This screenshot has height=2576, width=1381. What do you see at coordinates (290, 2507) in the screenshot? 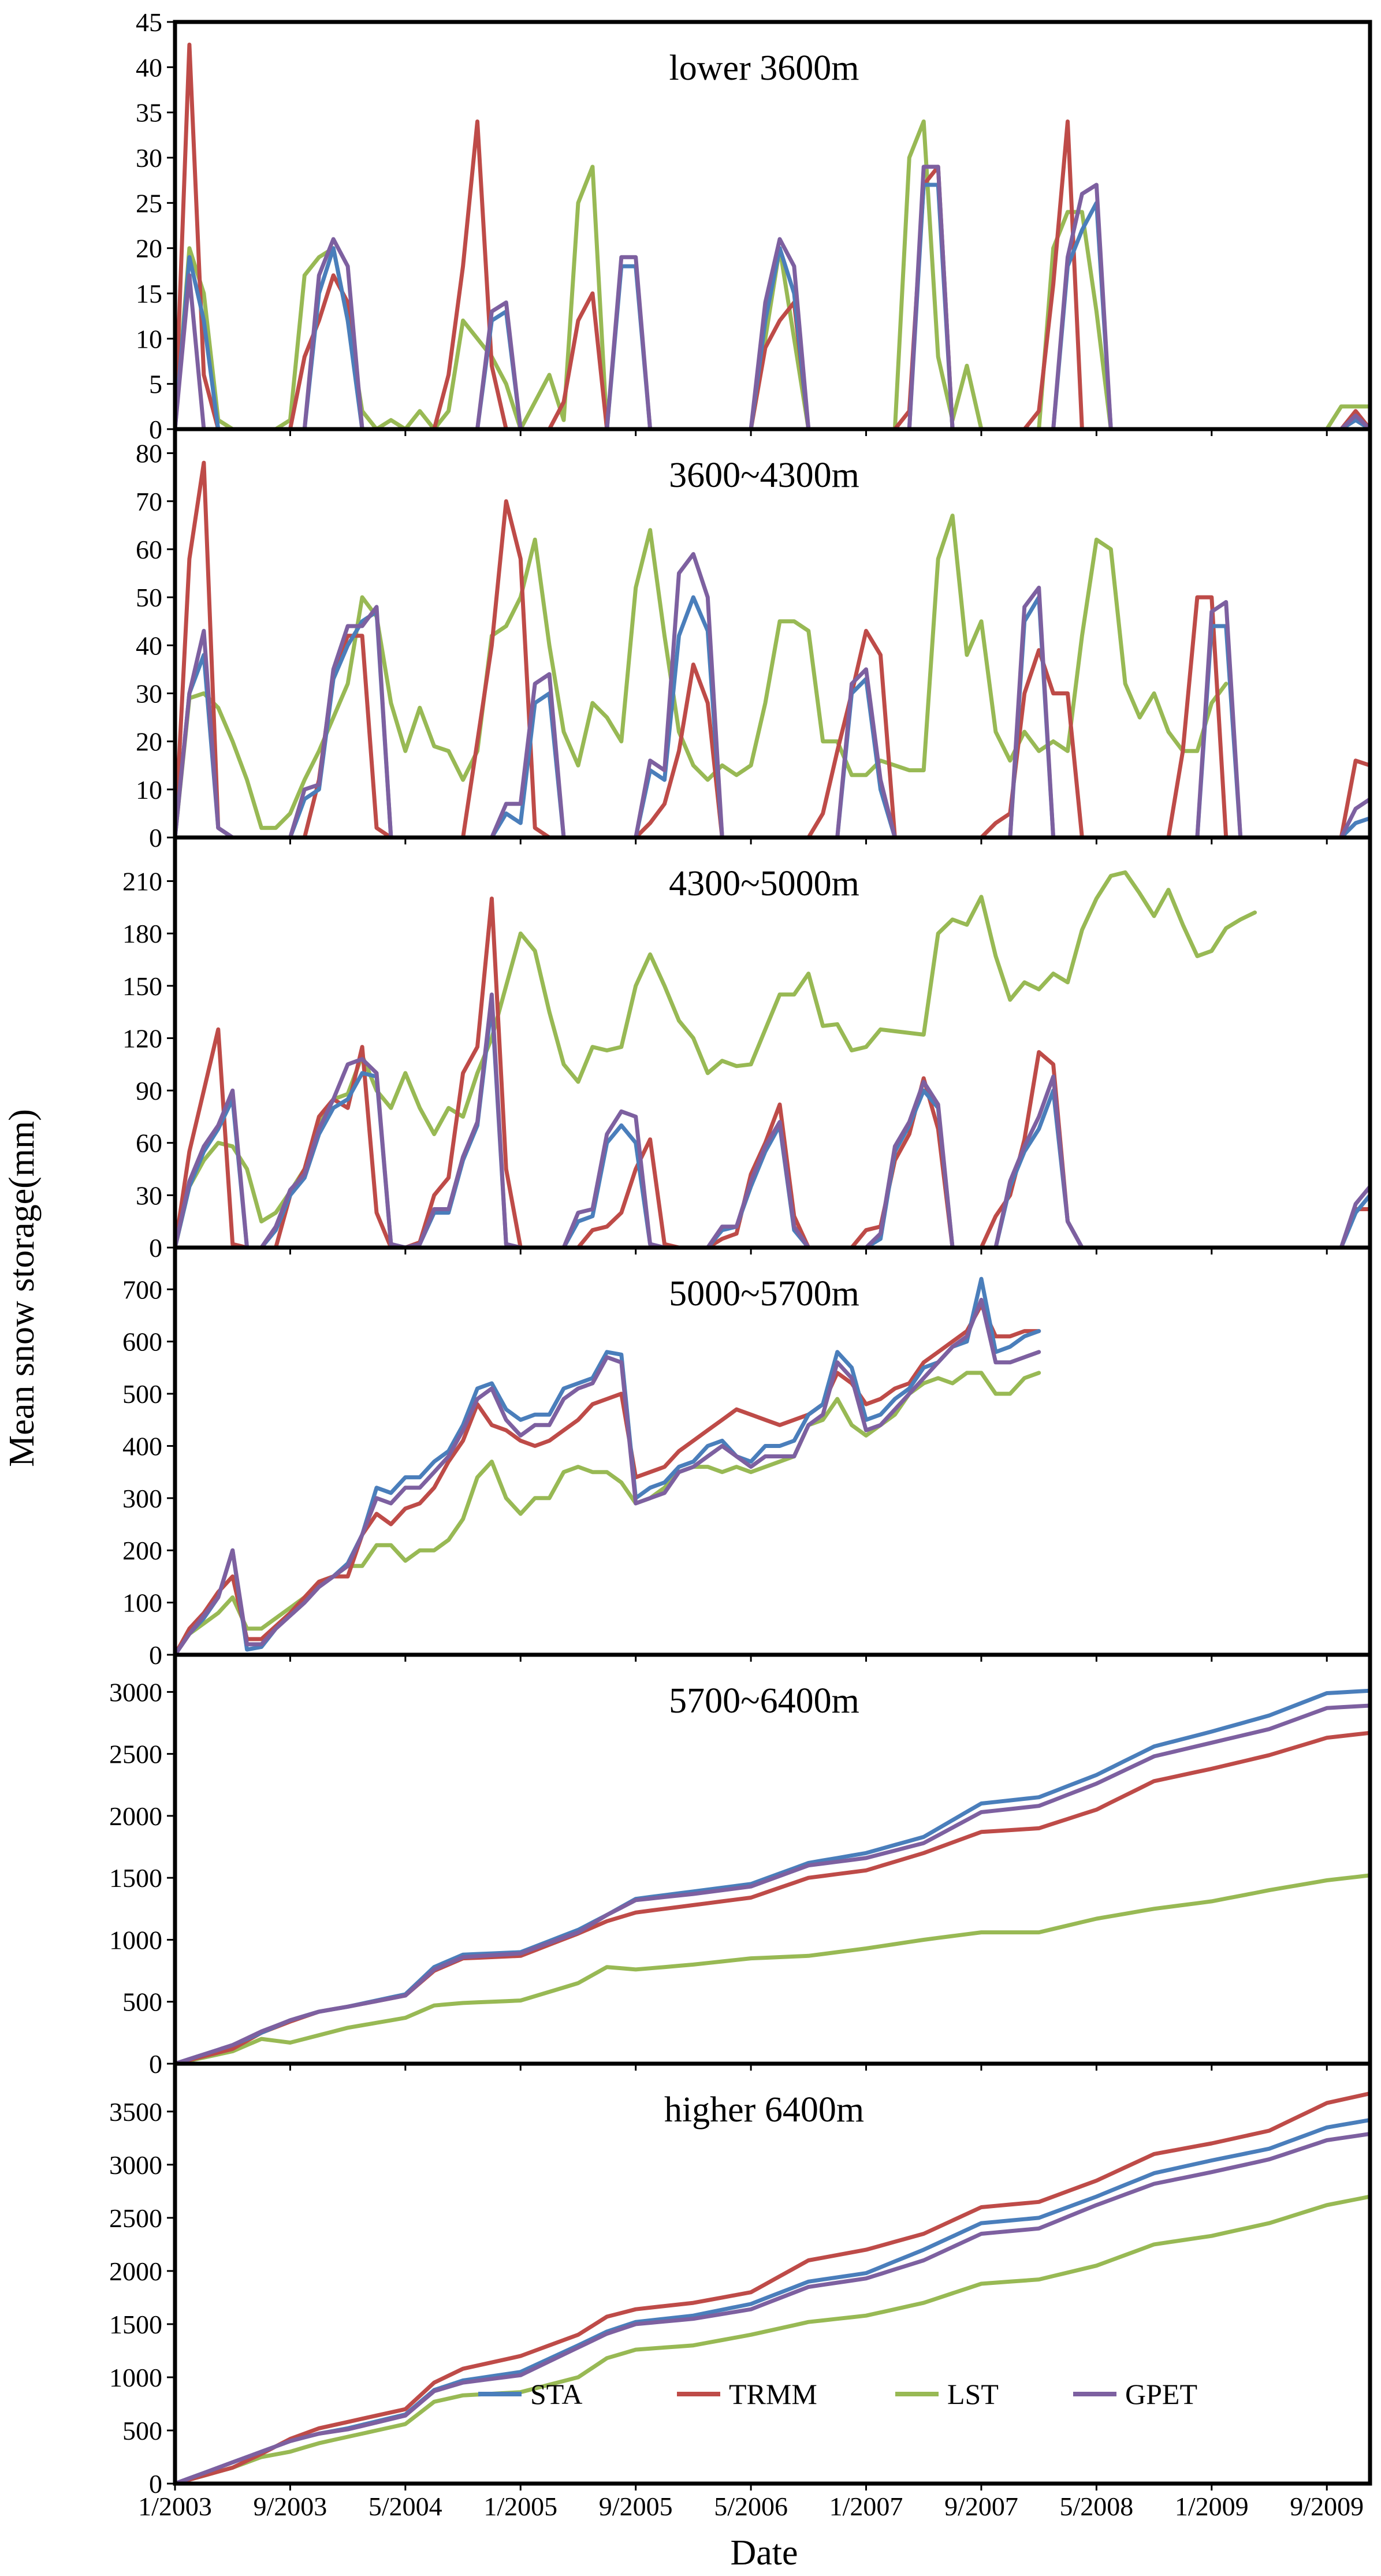
I see `x-tick-label: 9/2003` at bounding box center [290, 2507].